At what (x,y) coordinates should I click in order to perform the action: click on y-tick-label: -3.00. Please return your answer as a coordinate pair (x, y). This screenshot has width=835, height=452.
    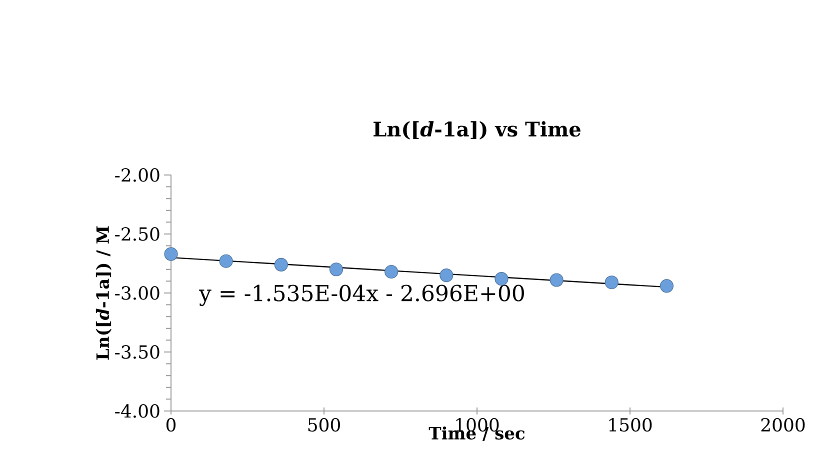
    Looking at the image, I should click on (137, 293).